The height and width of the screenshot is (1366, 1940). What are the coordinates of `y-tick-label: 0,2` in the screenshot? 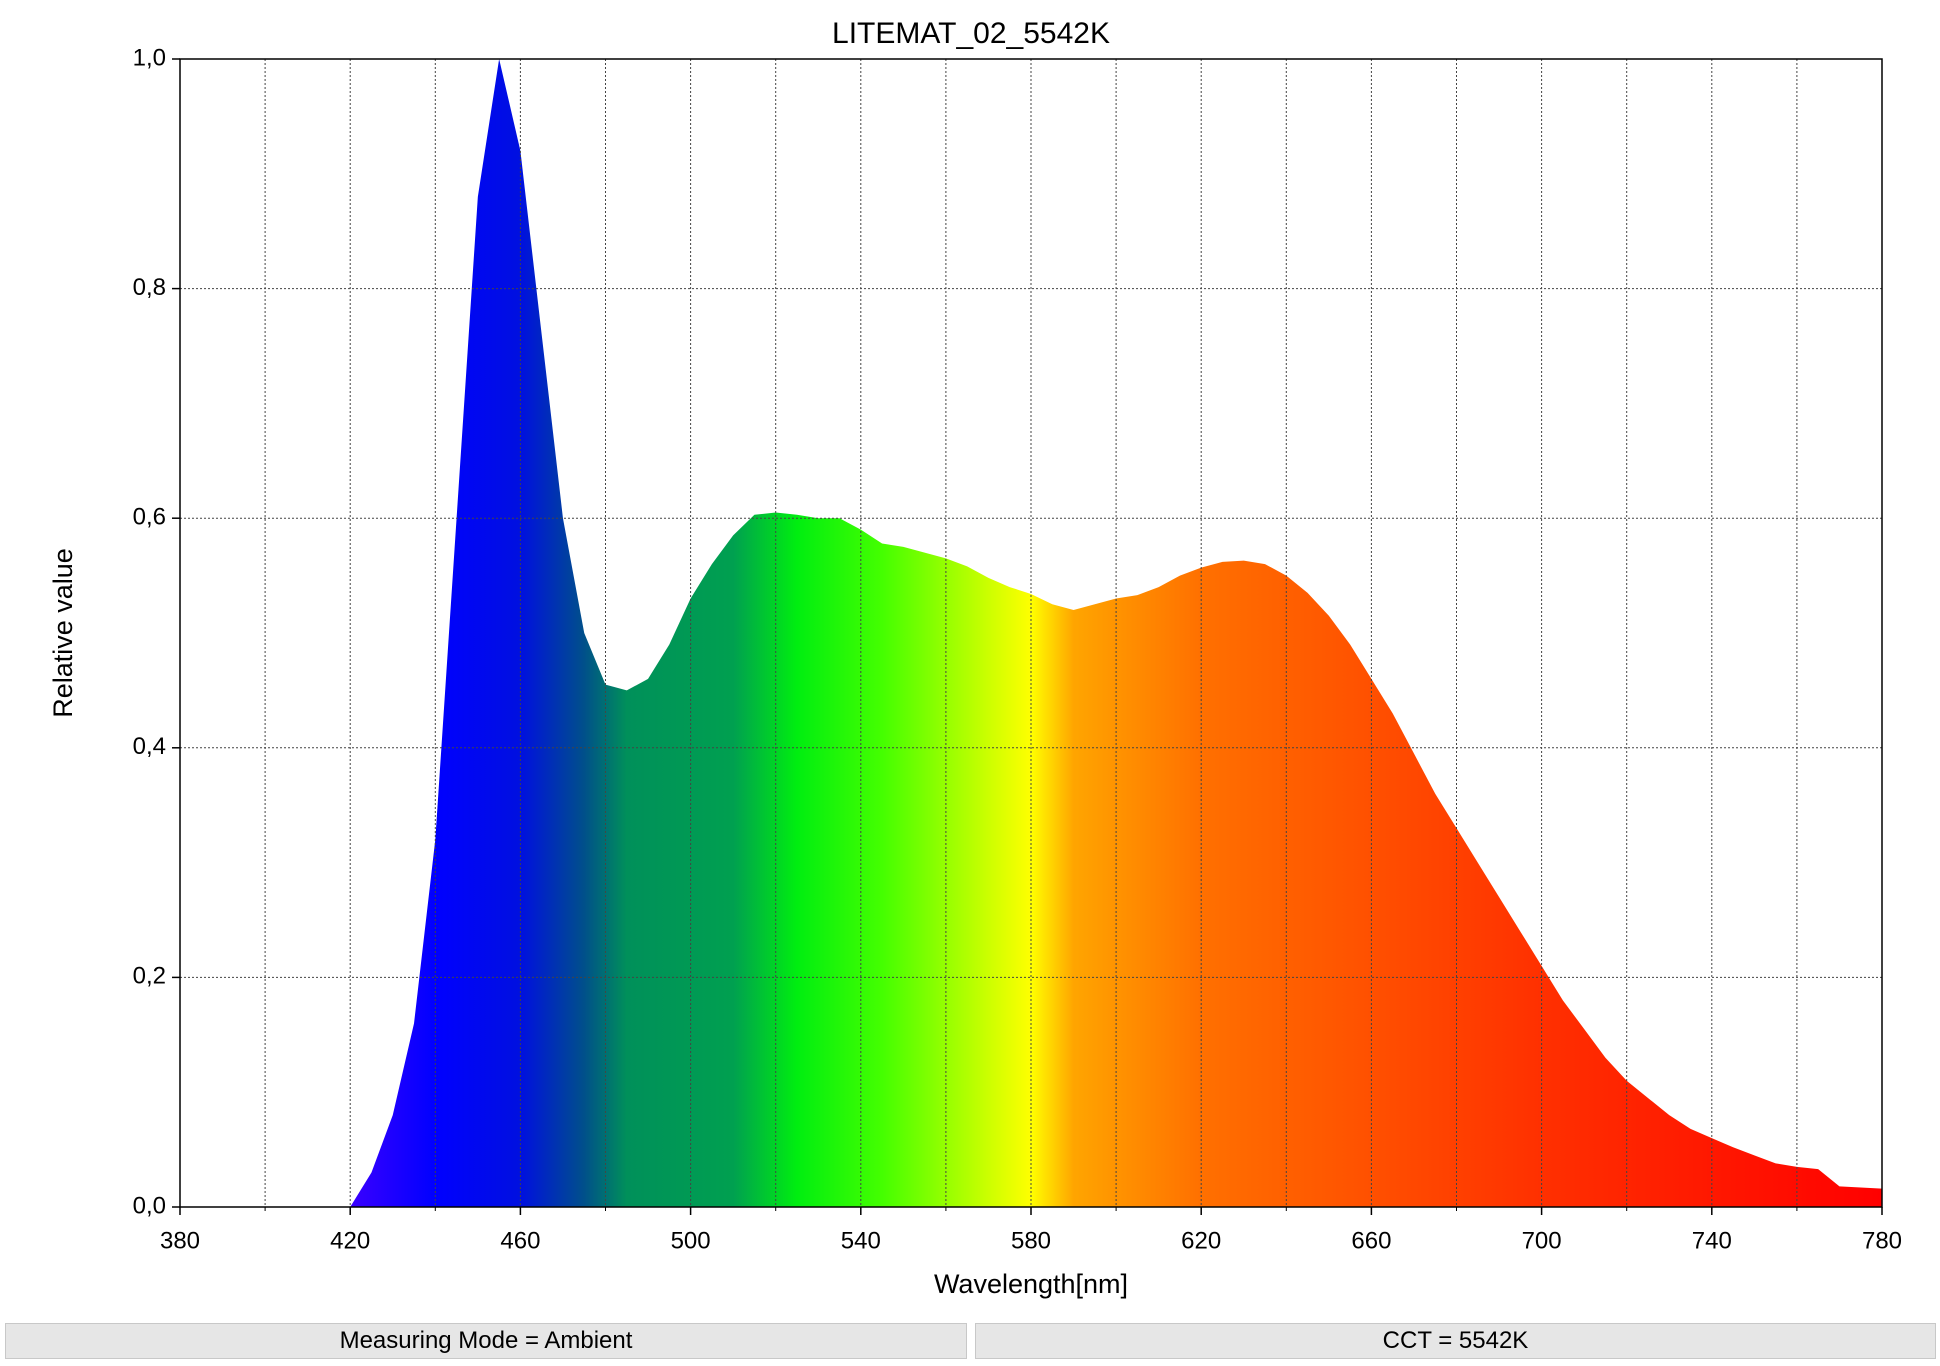 It's located at (149, 976).